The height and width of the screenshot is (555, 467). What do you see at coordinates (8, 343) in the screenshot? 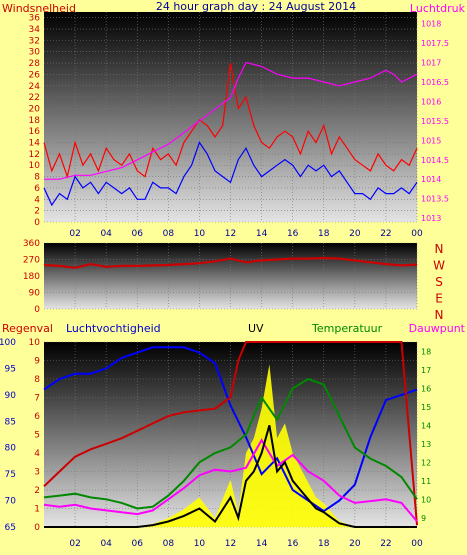
I see `humidity-tick-label: 100` at bounding box center [8, 343].